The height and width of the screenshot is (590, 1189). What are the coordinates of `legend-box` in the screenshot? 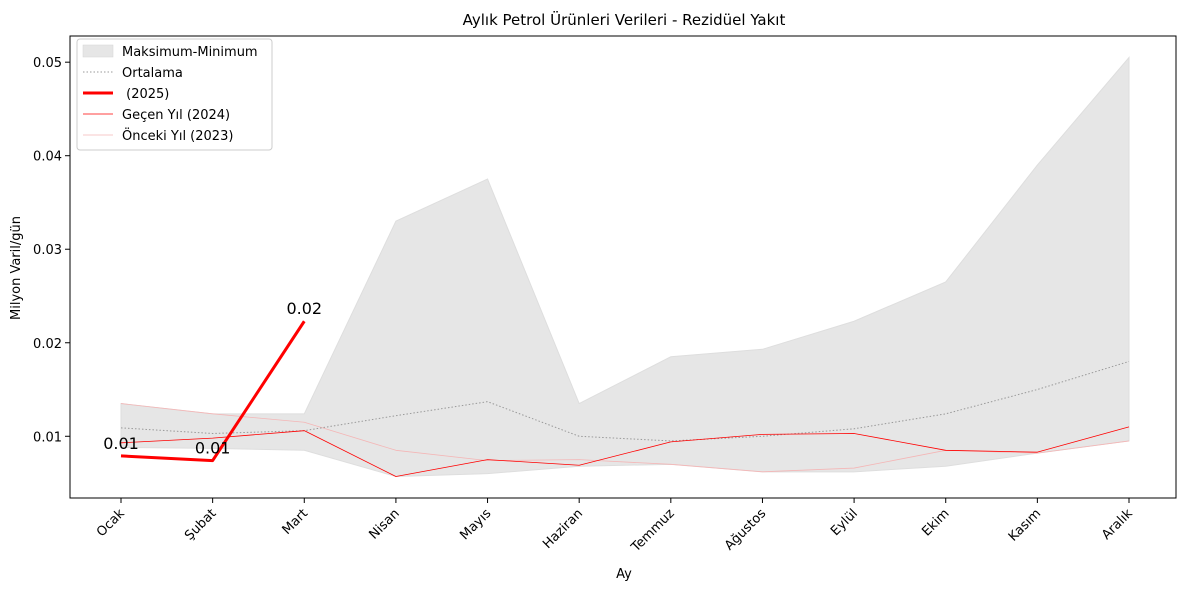 It's located at (174, 94).